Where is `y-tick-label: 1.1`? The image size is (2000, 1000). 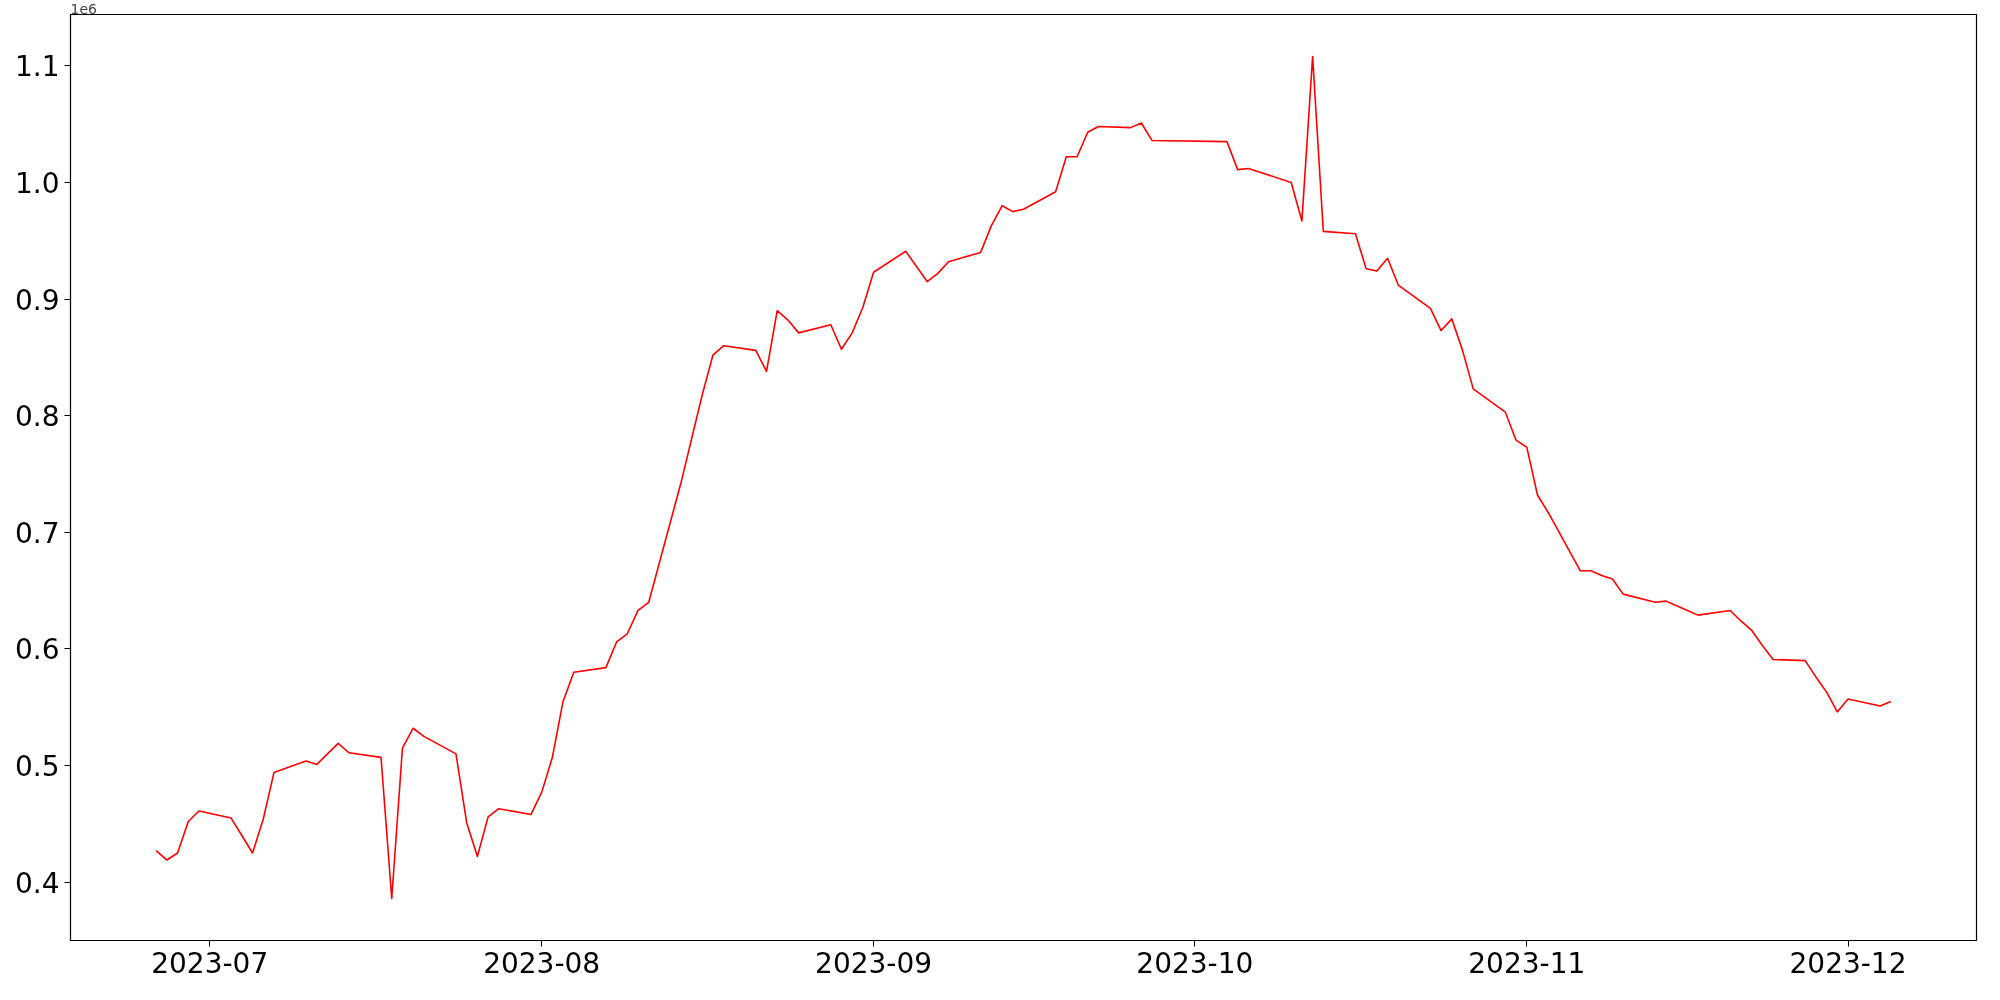
y-tick-label: 1.1 is located at coordinates (37, 67).